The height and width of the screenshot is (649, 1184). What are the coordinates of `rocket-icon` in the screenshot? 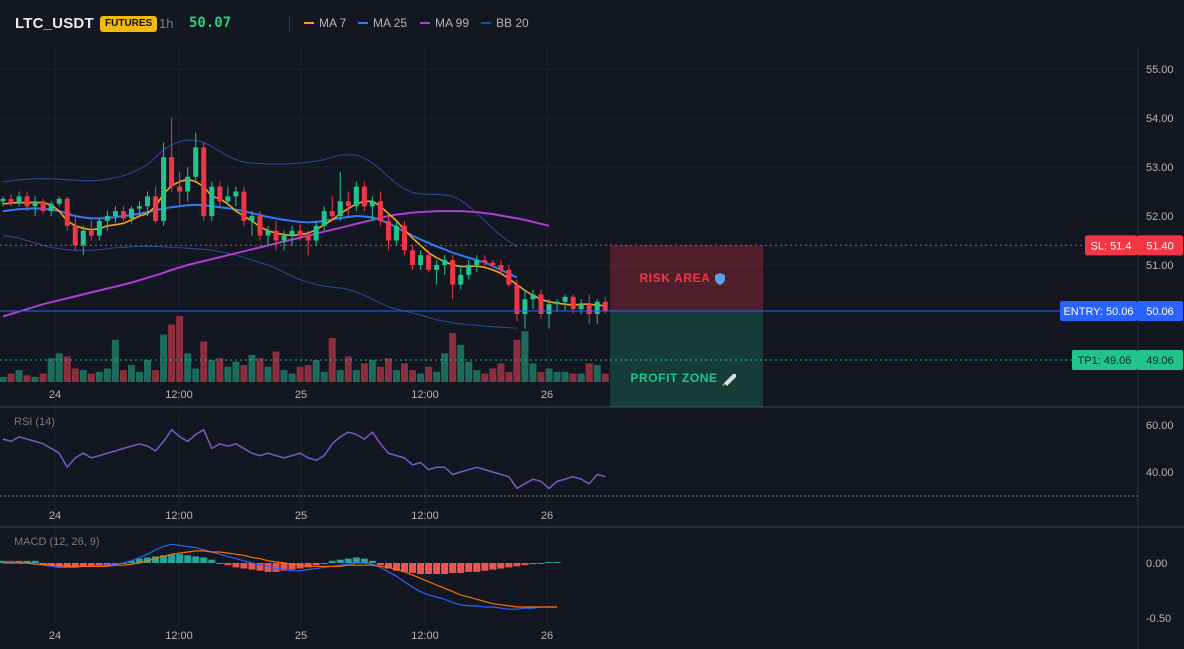 It's located at (730, 380).